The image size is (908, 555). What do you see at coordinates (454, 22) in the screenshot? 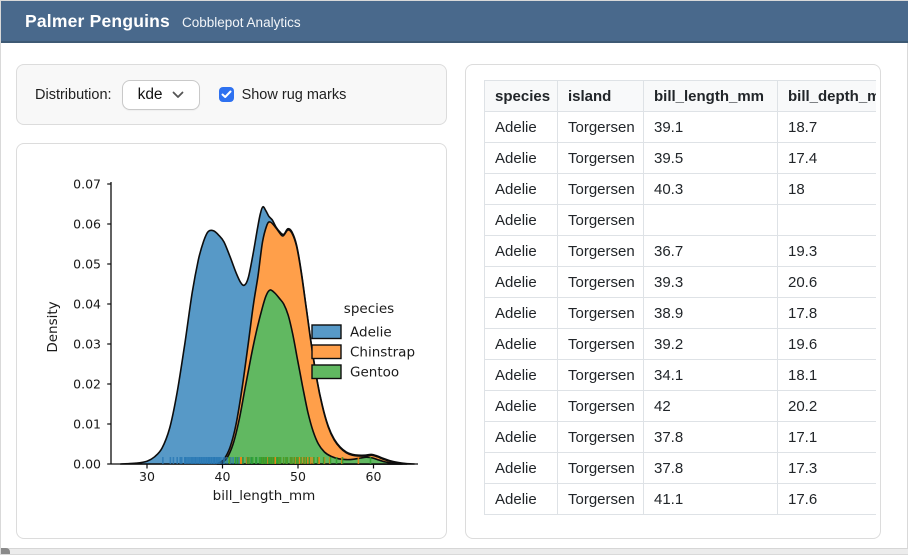
I see `app-header: Palmer Penguins Cobblepot Analytics` at bounding box center [454, 22].